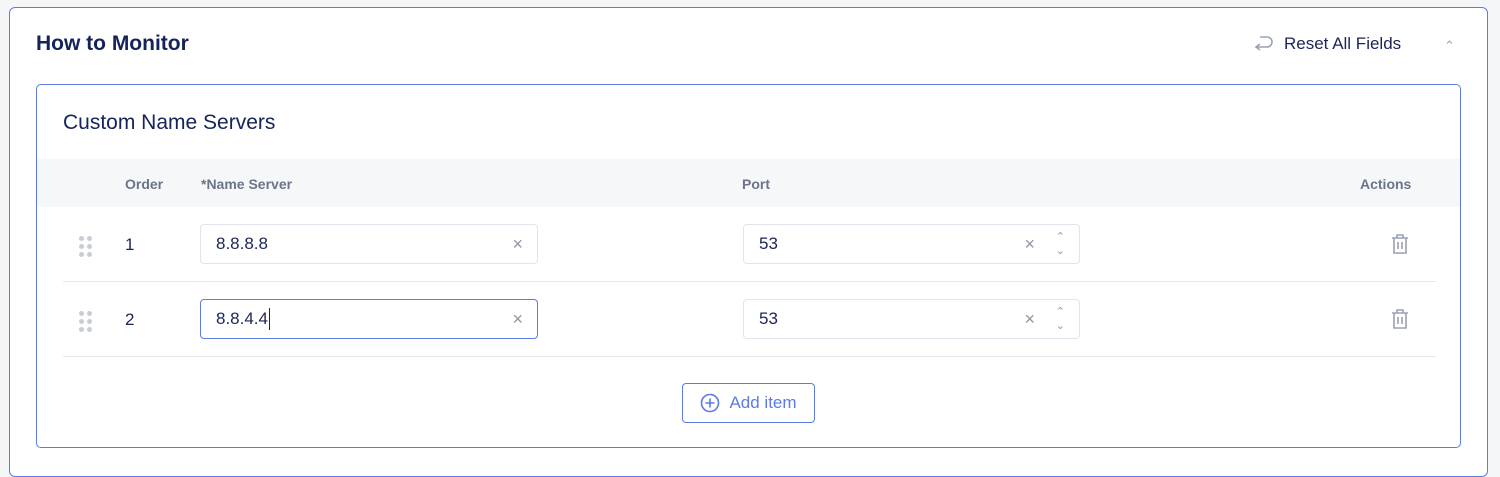 Image resolution: width=1500 pixels, height=477 pixels. I want to click on name-server-input: 8.8.8.8 ×, so click(369, 244).